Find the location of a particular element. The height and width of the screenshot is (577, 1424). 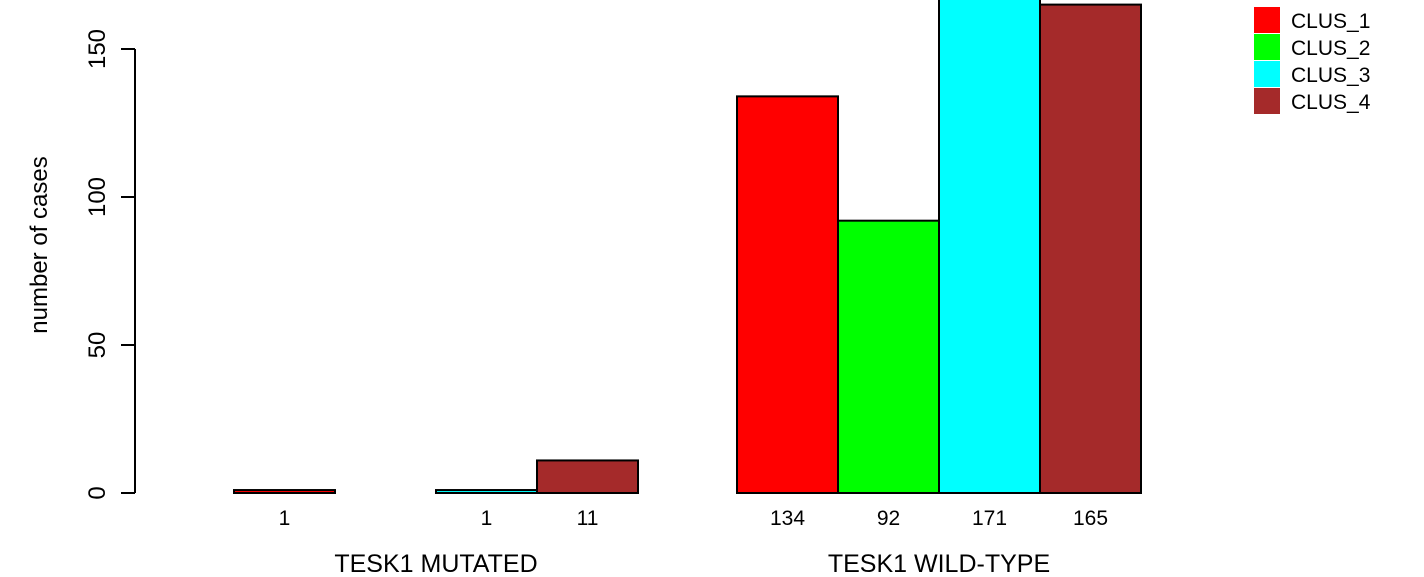

bar-value-labels: 1 1 11 134 92 171 165 is located at coordinates (693, 518).